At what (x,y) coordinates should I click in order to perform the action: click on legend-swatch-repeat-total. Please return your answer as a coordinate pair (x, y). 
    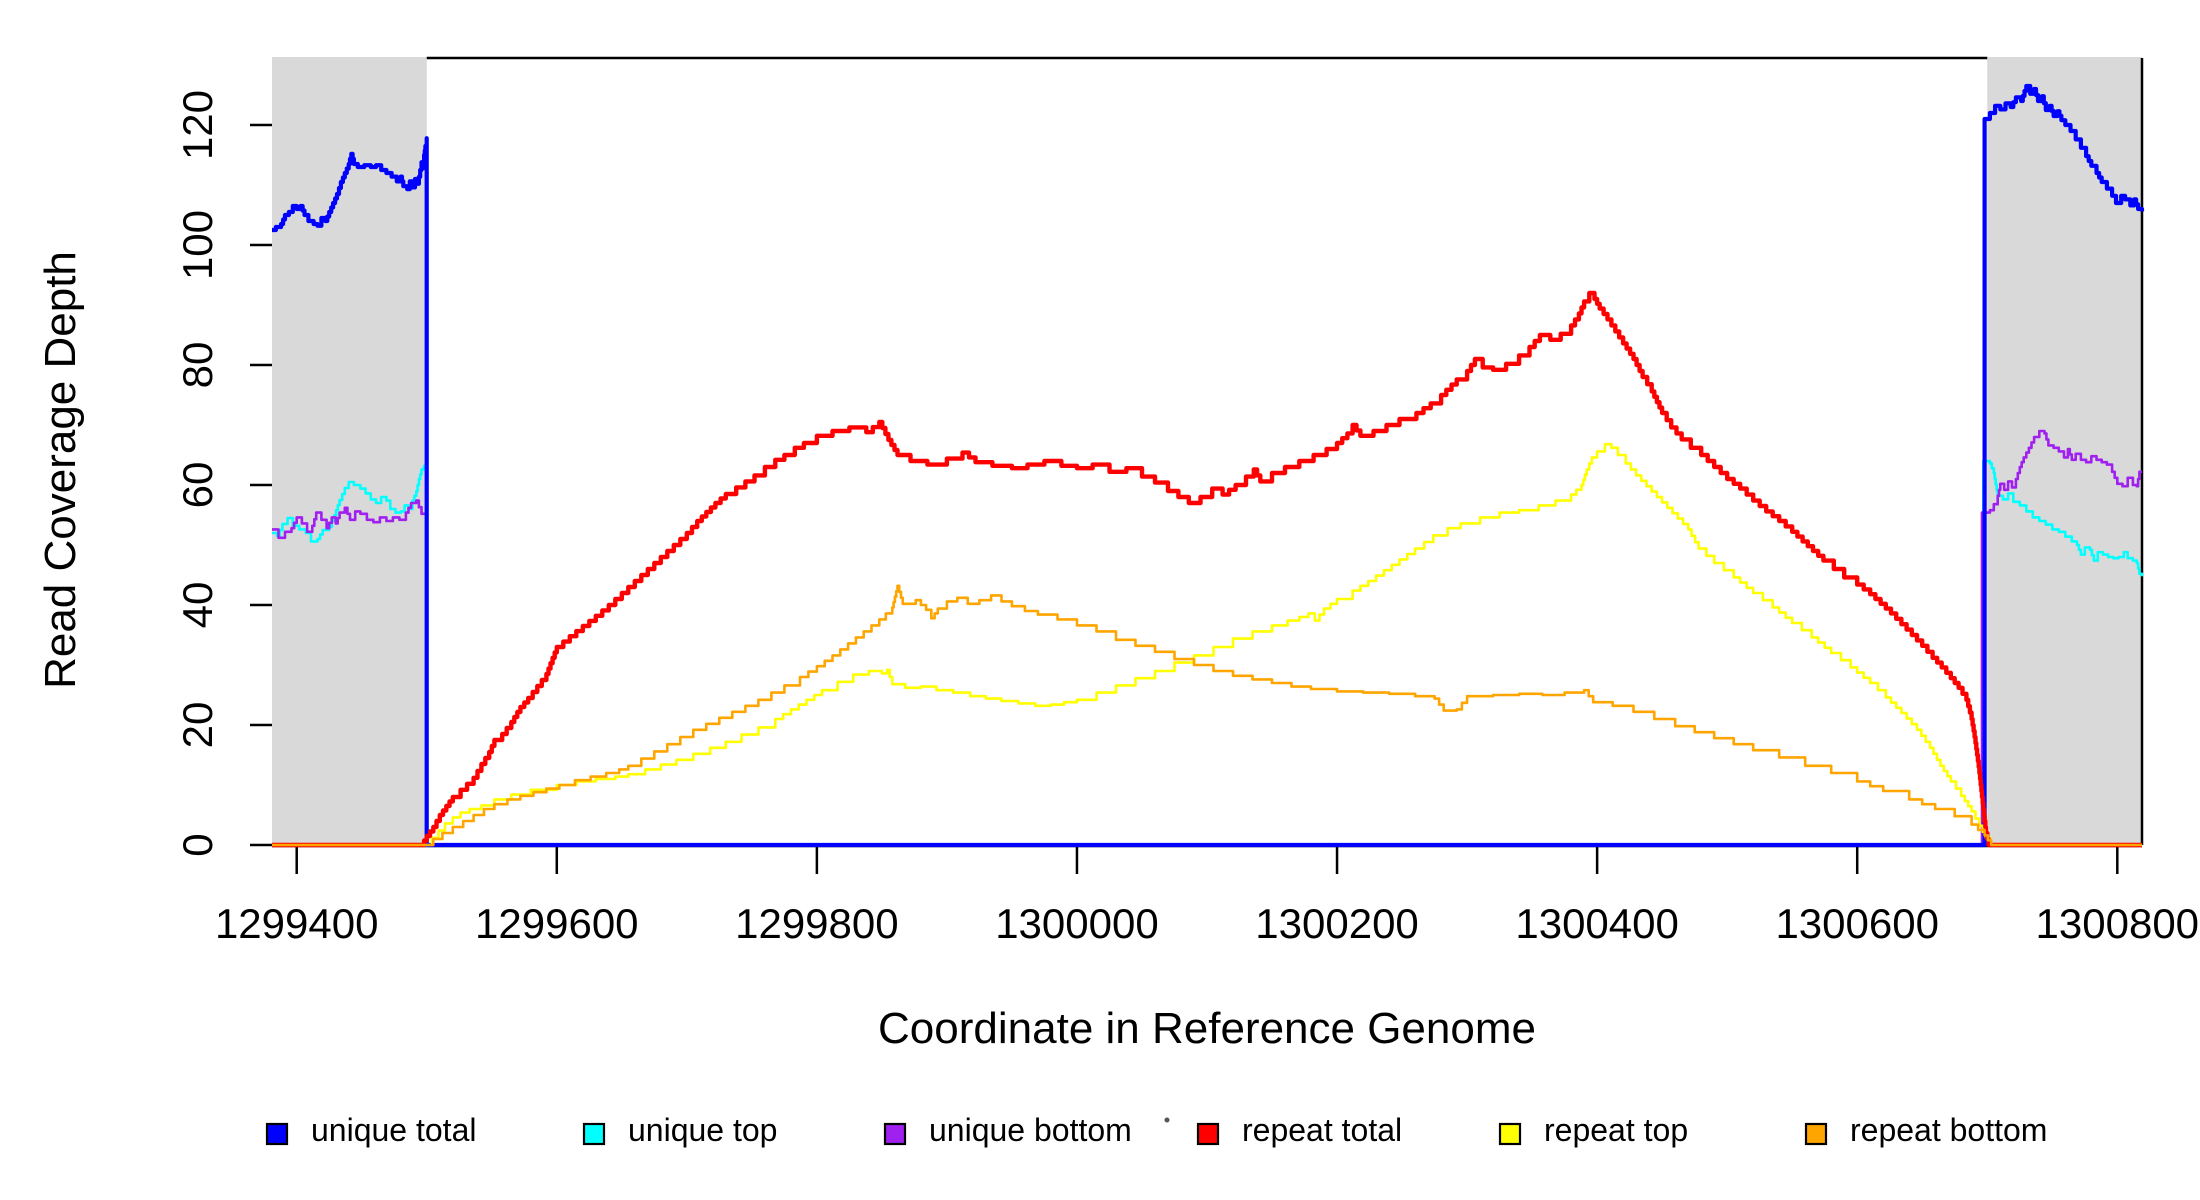
    Looking at the image, I should click on (1208, 1134).